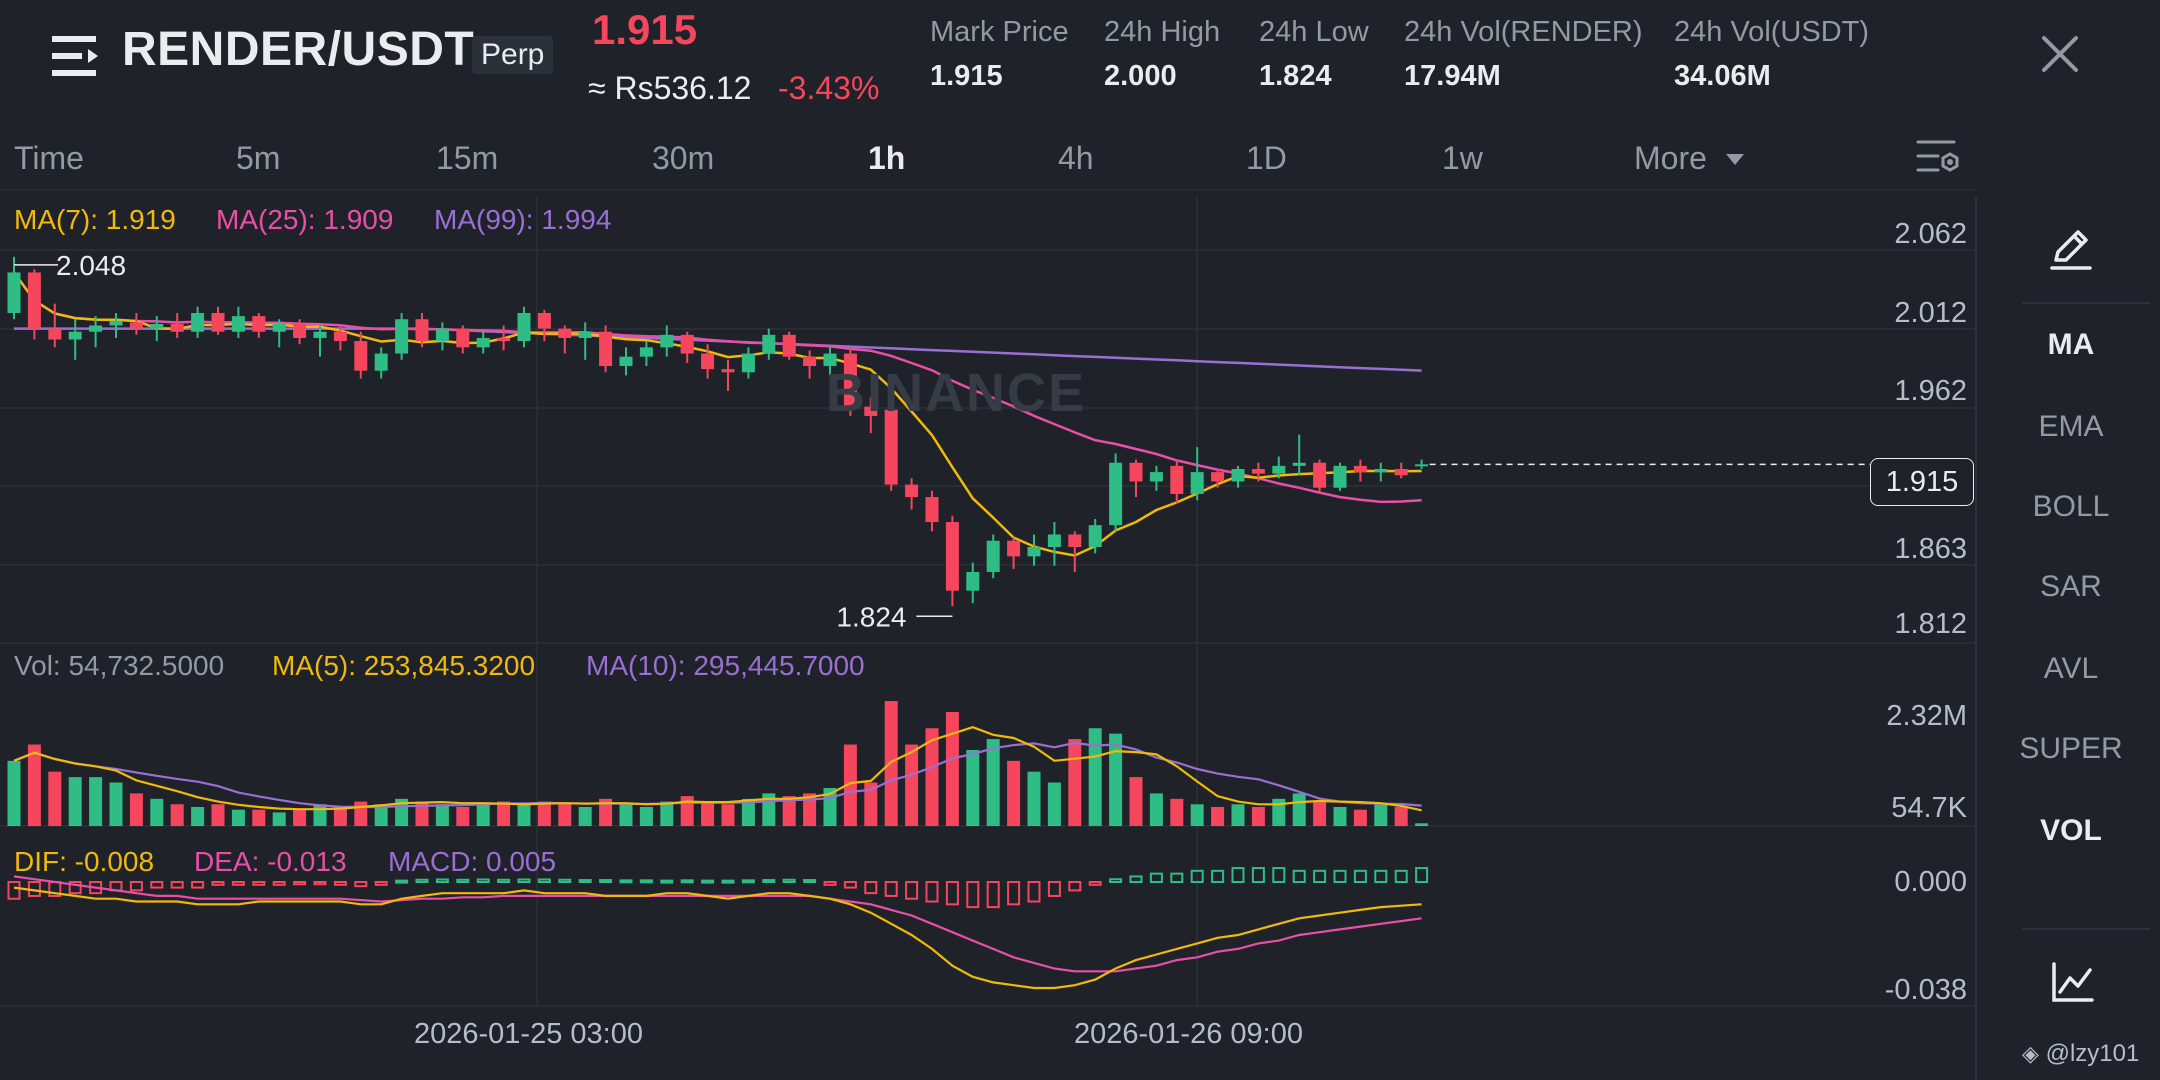  I want to click on indicator-sidebar: MA EMA BOLL SAR AVL SUPER VOL, so click(2068, 638).